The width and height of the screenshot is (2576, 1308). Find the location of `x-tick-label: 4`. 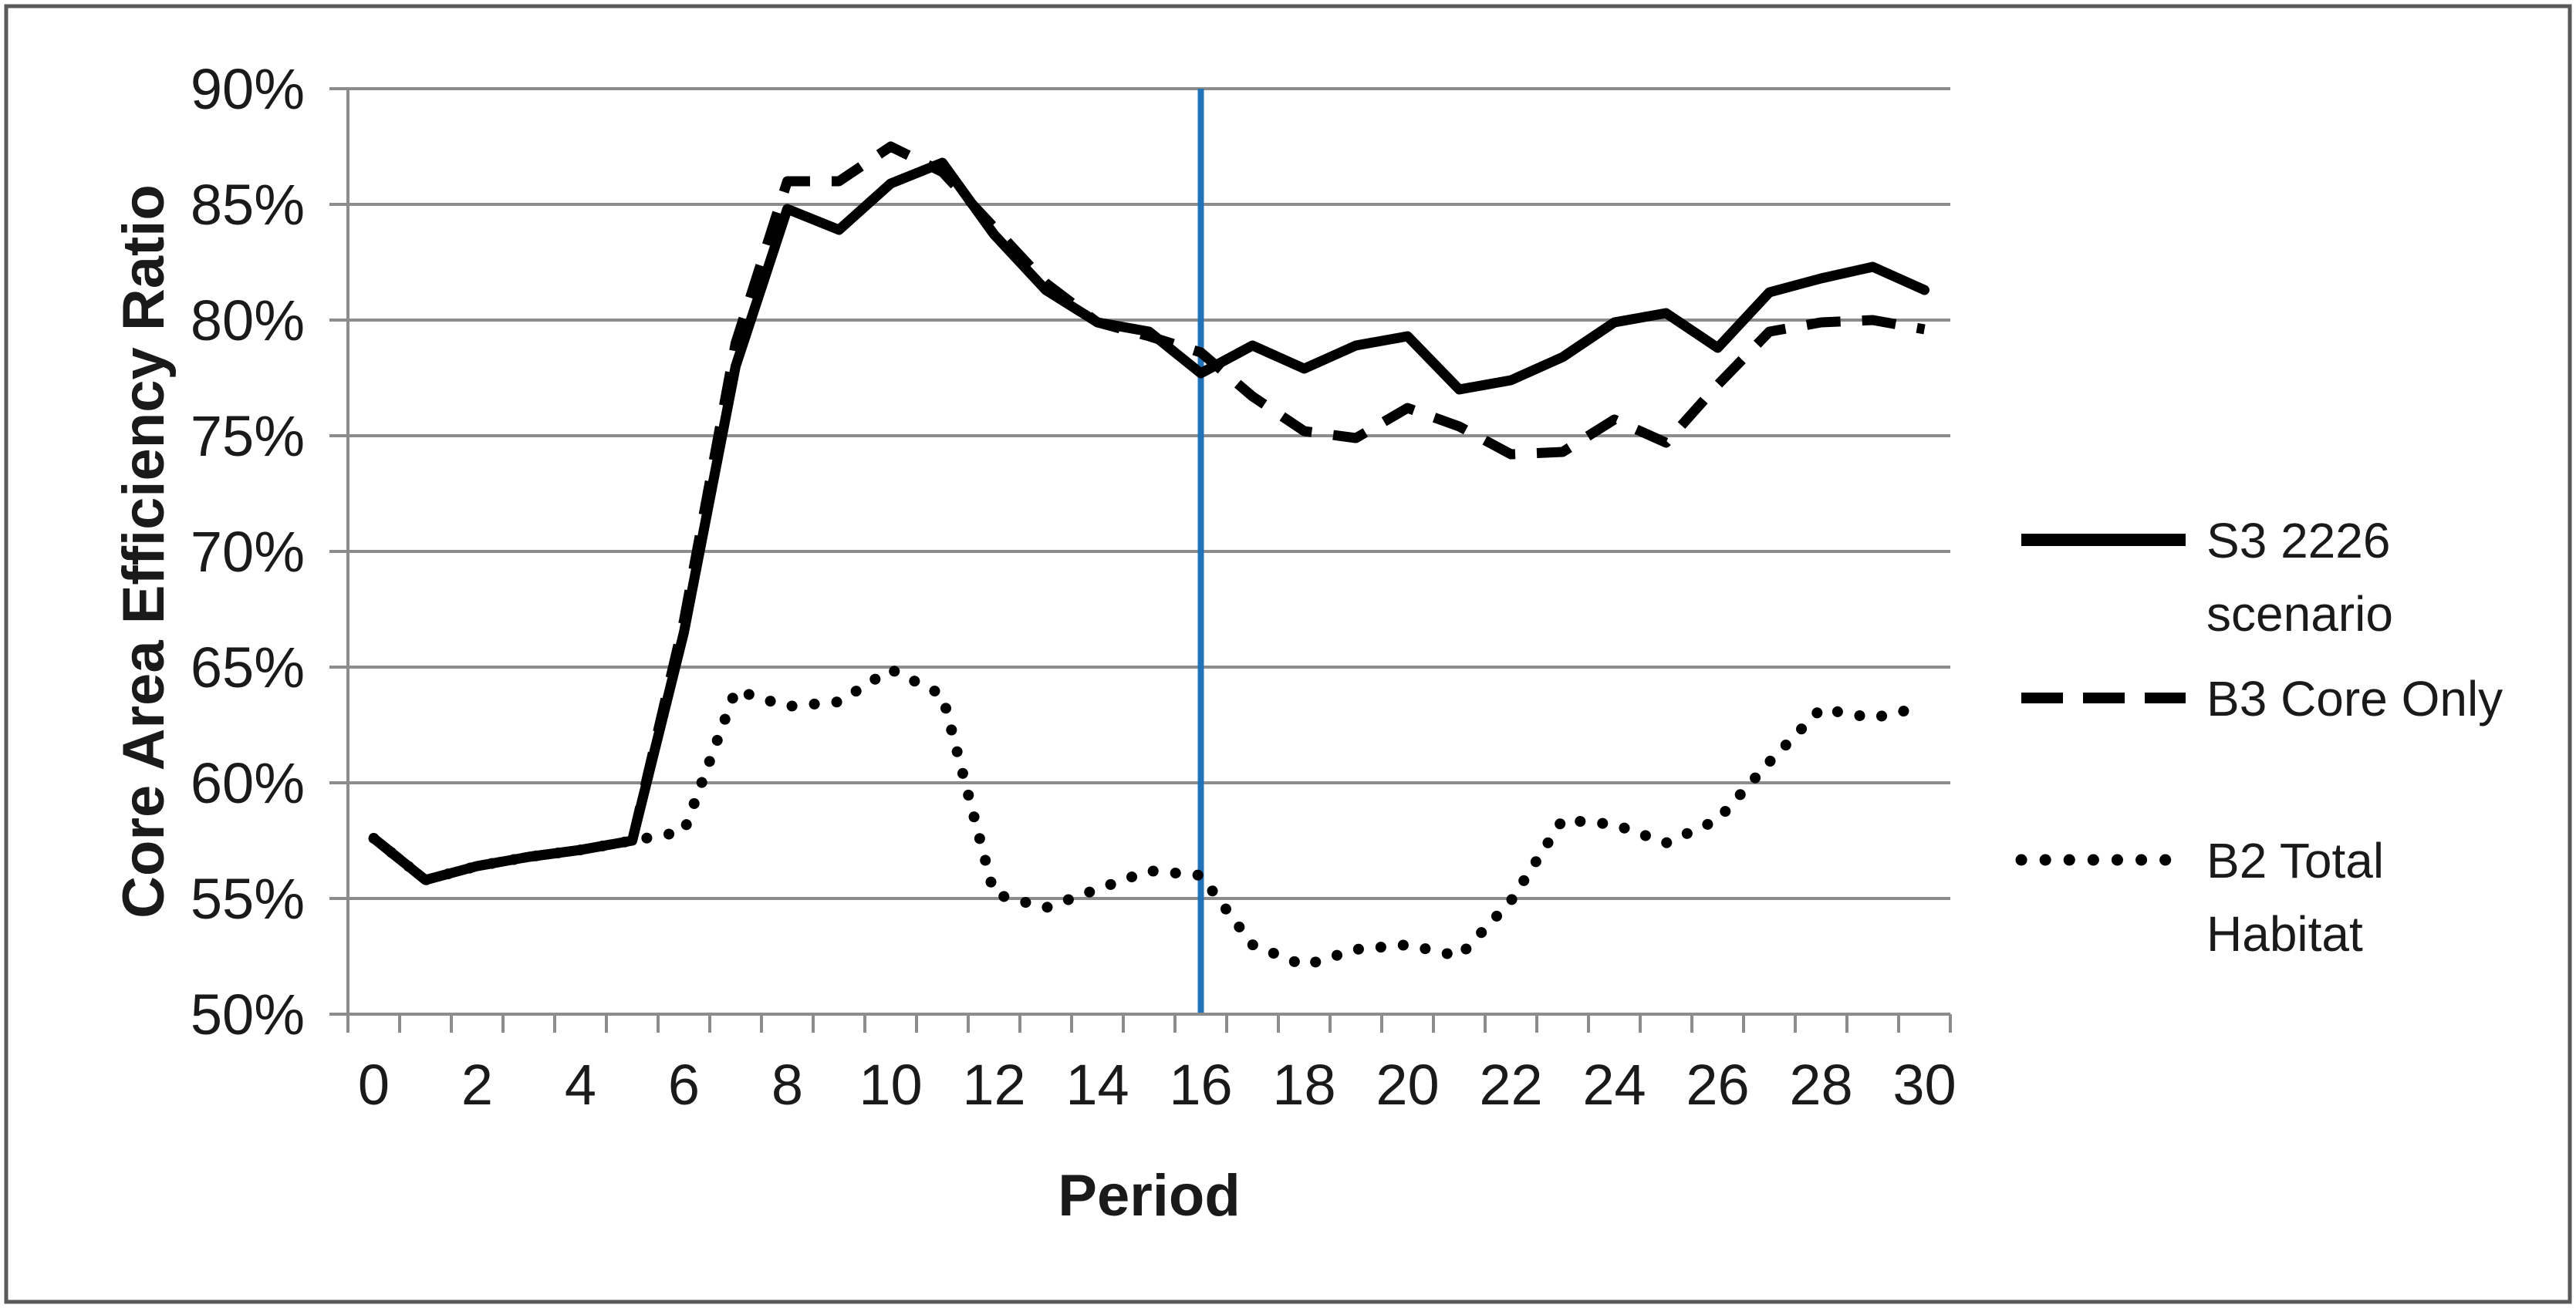

x-tick-label: 4 is located at coordinates (580, 1085).